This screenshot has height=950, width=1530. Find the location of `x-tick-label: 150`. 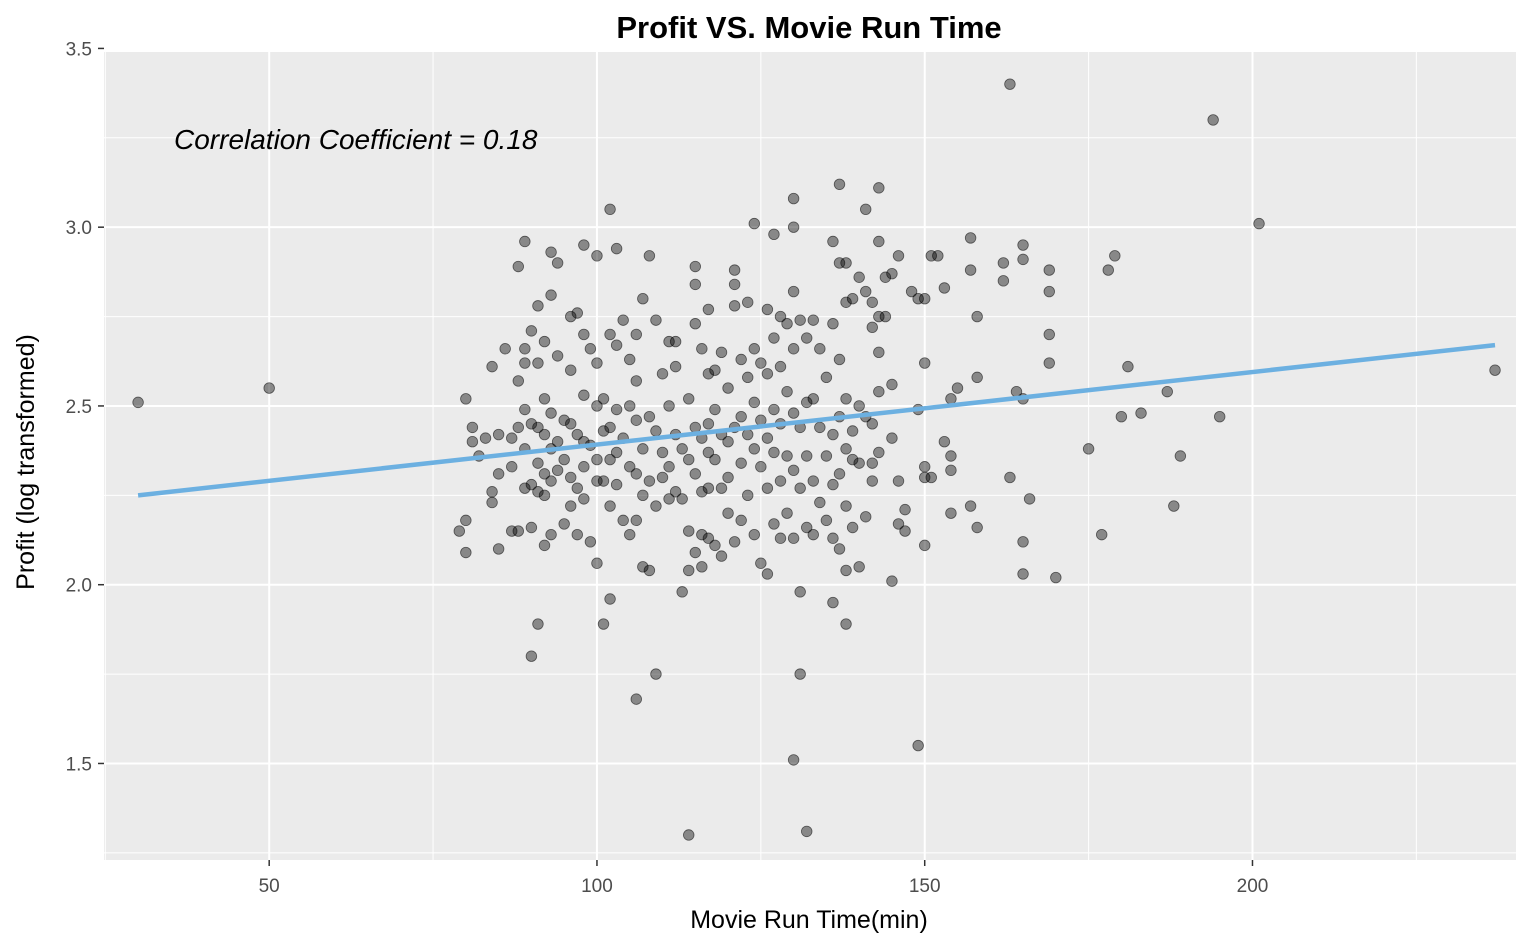

x-tick-label: 150 is located at coordinates (925, 886).